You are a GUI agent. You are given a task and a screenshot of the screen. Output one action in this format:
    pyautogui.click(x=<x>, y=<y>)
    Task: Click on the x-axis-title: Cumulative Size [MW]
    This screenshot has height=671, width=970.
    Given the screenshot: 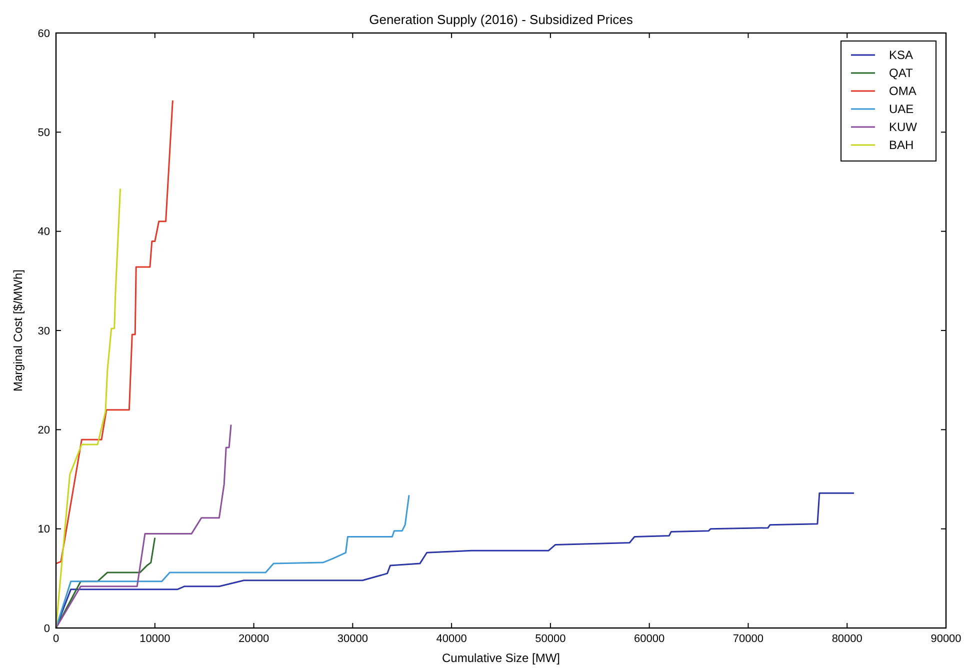 What is the action you would take?
    pyautogui.click(x=501, y=658)
    